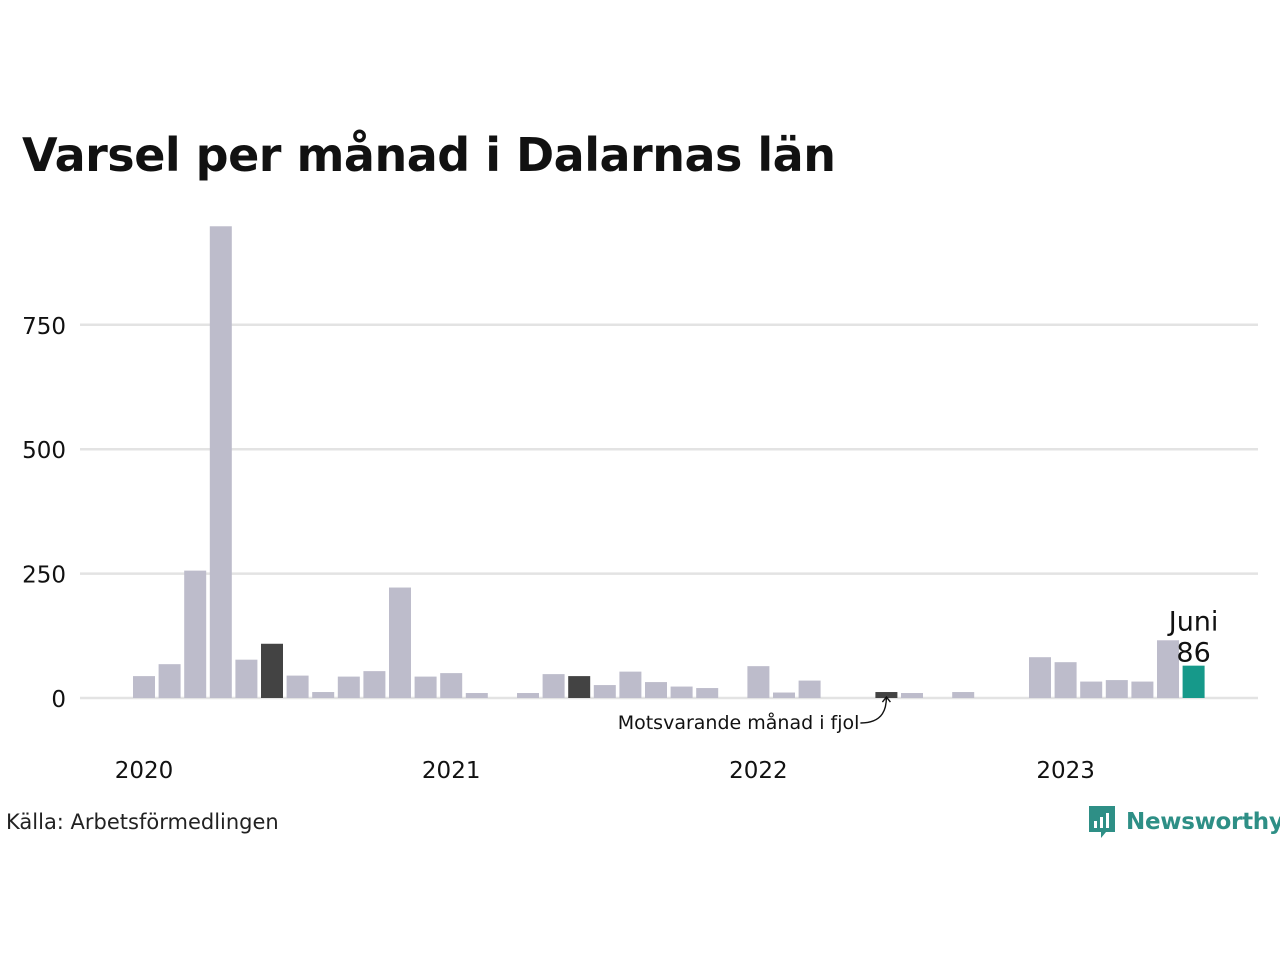 The height and width of the screenshot is (960, 1280). Describe the element at coordinates (451, 771) in the screenshot. I see `x-tick-label: 2021` at that location.